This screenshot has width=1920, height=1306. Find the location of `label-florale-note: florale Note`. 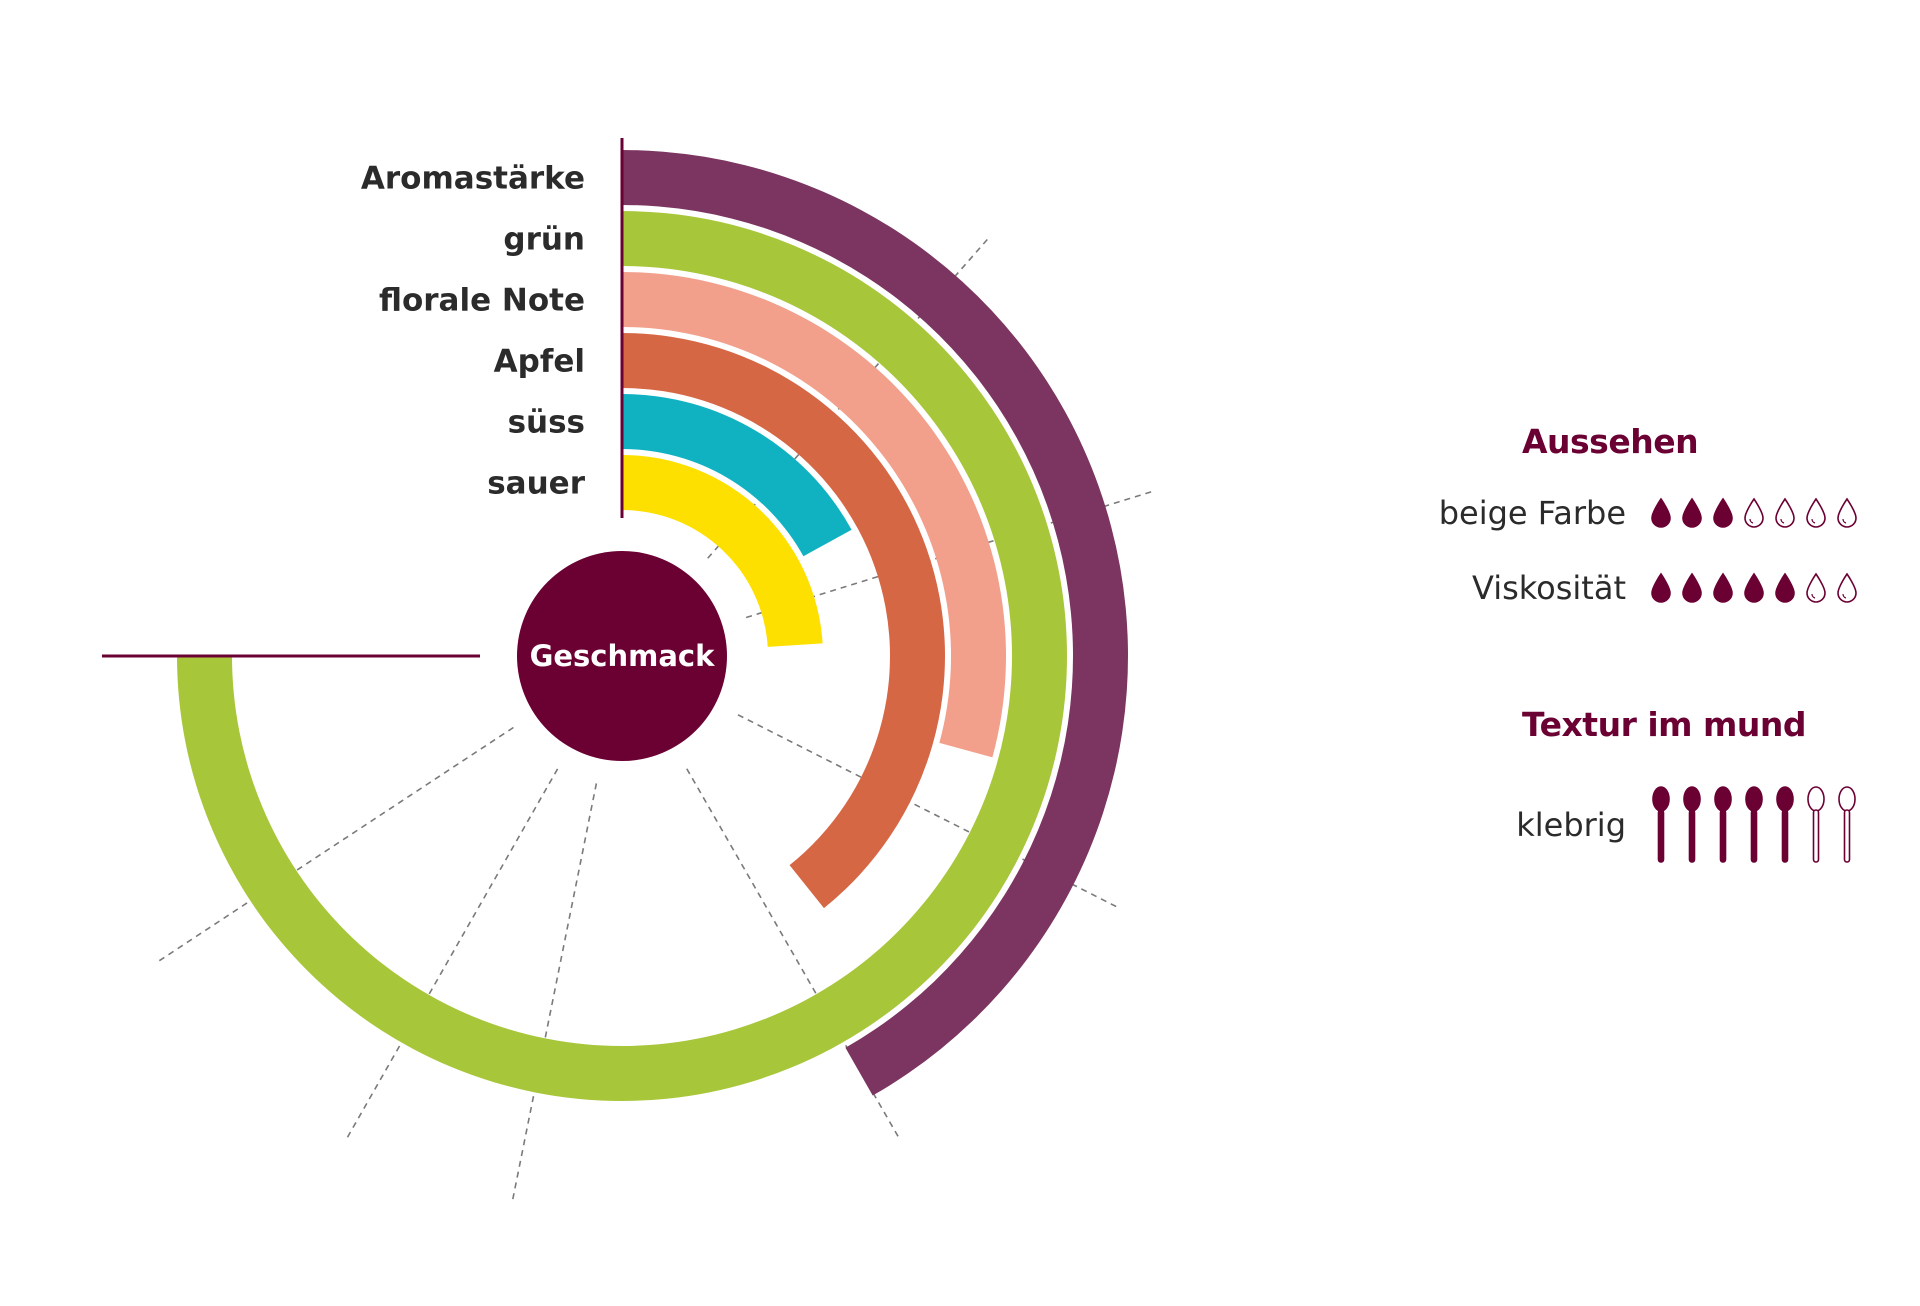

label-florale-note: florale Note is located at coordinates (482, 301).